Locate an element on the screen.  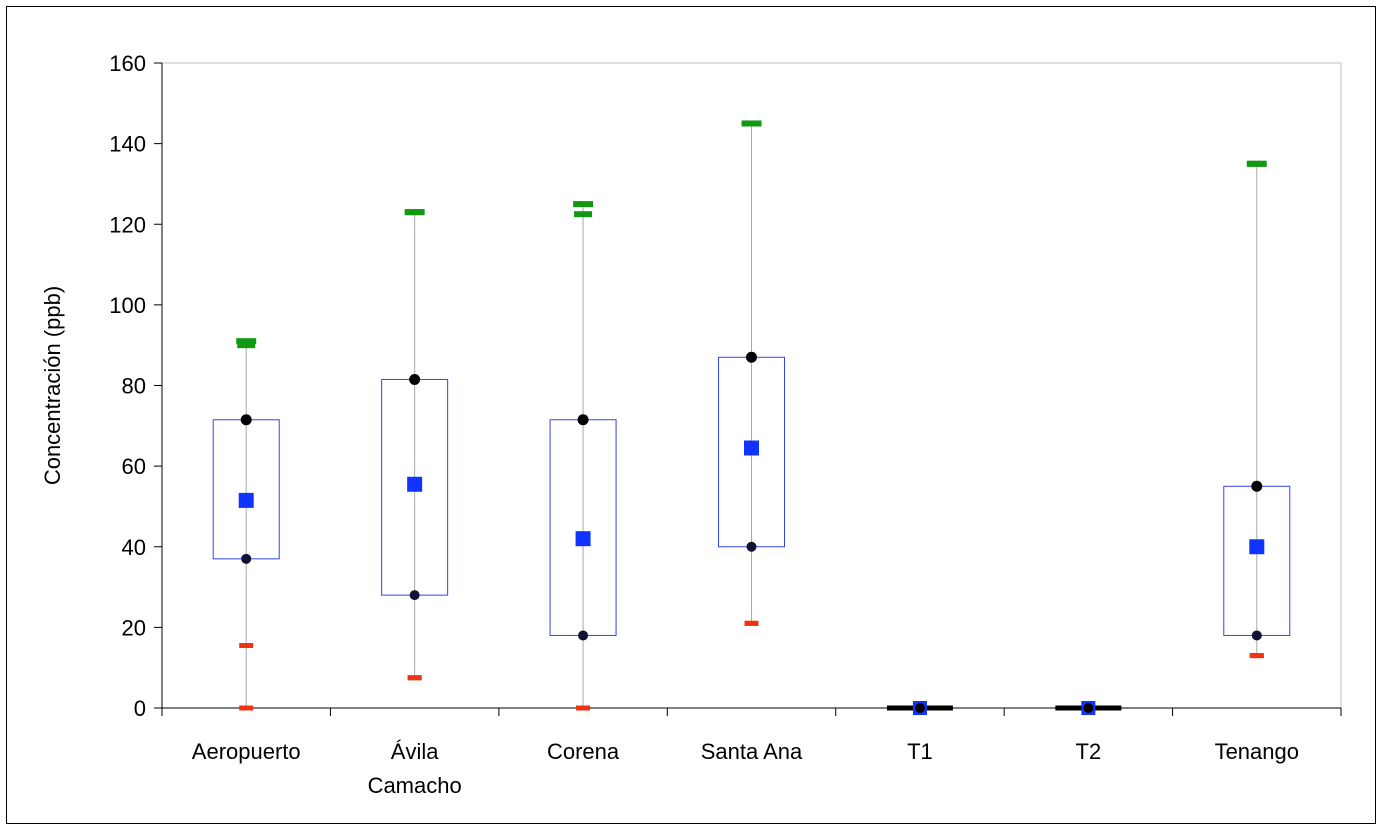
y-axis: 0 20 40 60 80 100 120 140 160 is located at coordinates (136, 386).